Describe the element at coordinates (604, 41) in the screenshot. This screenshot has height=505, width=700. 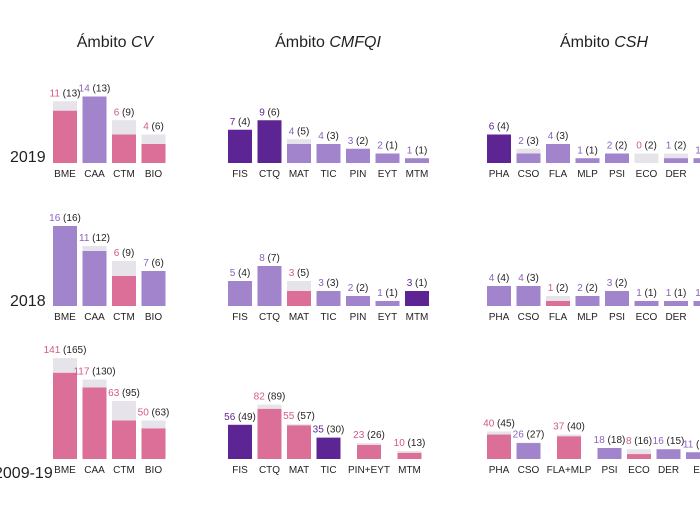
I see `column-title: Ámbito CSH` at that location.